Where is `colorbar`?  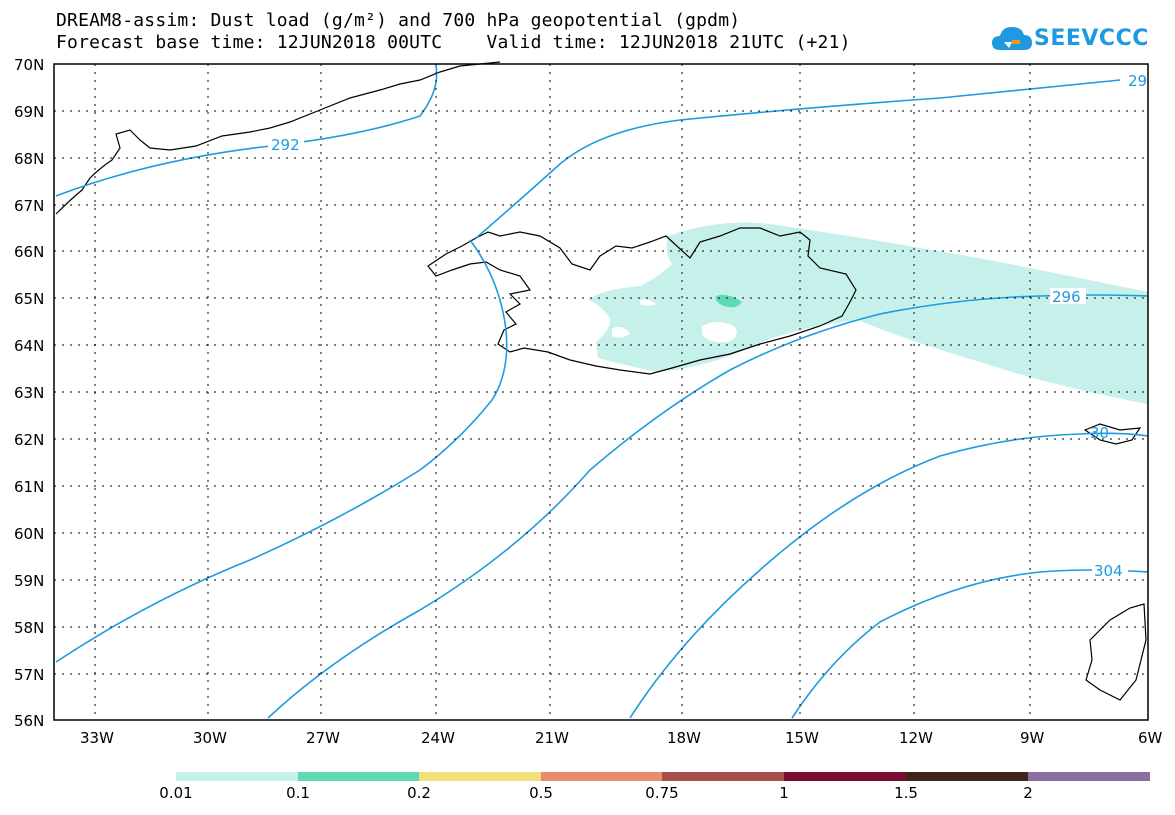
colorbar is located at coordinates (663, 776).